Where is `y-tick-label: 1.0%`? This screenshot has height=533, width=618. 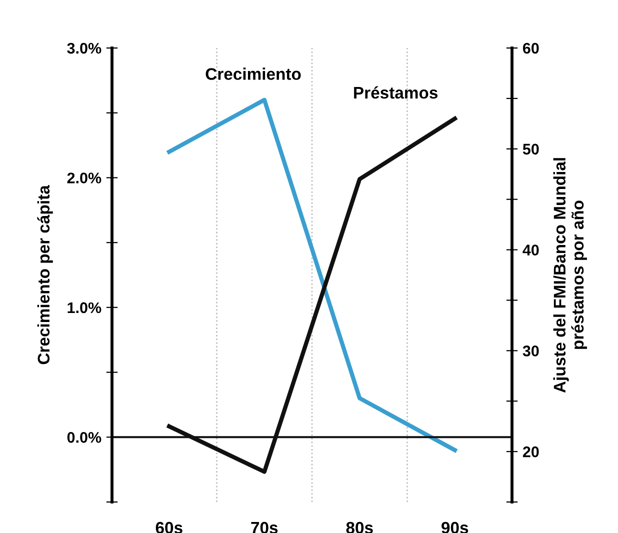
y-tick-label: 1.0% is located at coordinates (85, 308).